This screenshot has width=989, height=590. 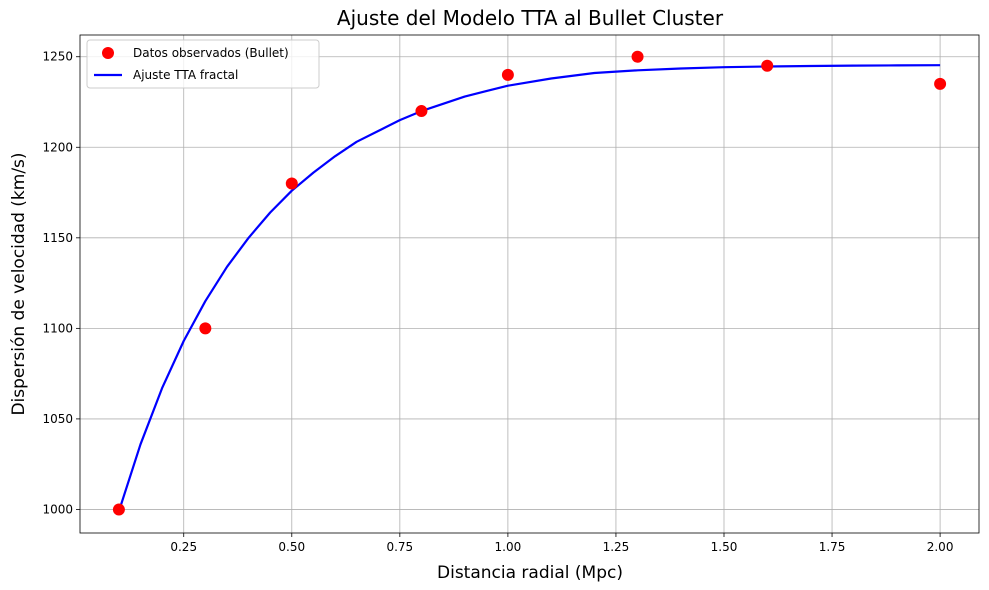 I want to click on legend-marker-observed, so click(x=108, y=53).